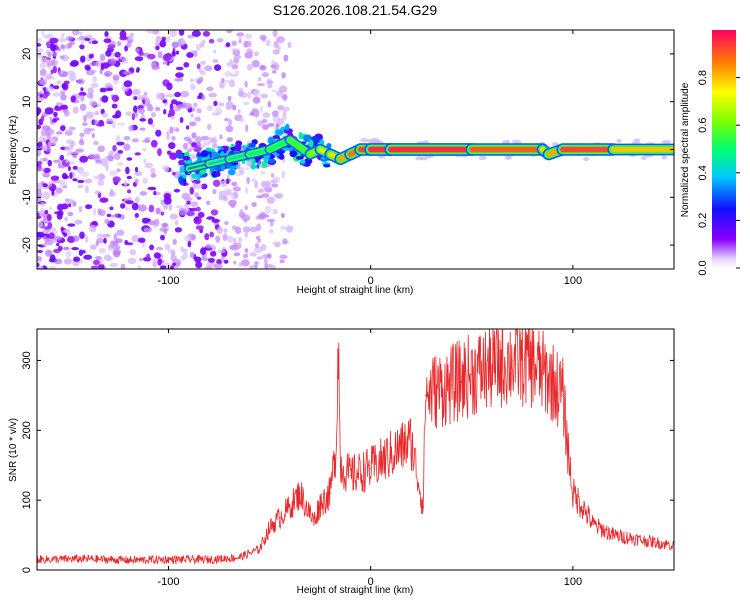 The width and height of the screenshot is (750, 600). I want to click on y-tick-label: 200, so click(27, 430).